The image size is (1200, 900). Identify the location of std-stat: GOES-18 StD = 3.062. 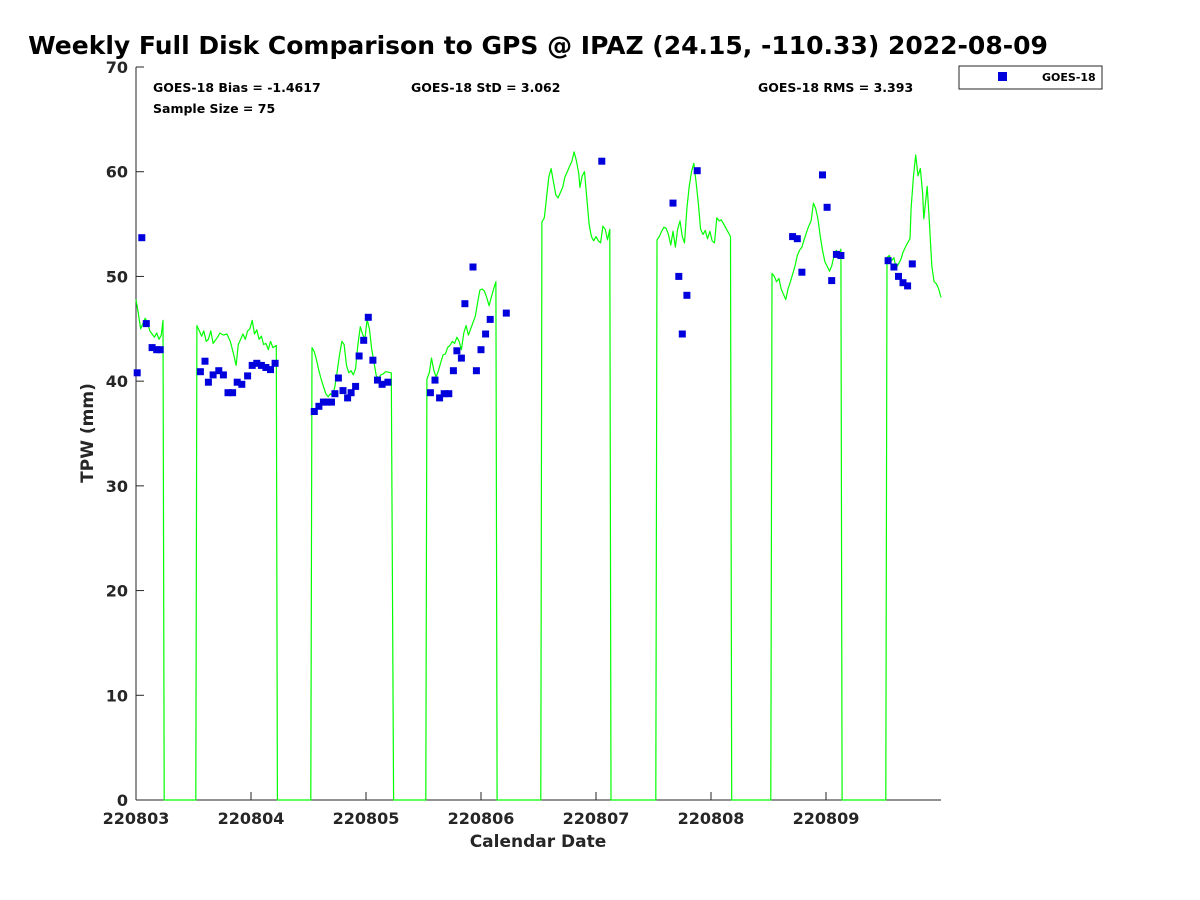
(485, 87).